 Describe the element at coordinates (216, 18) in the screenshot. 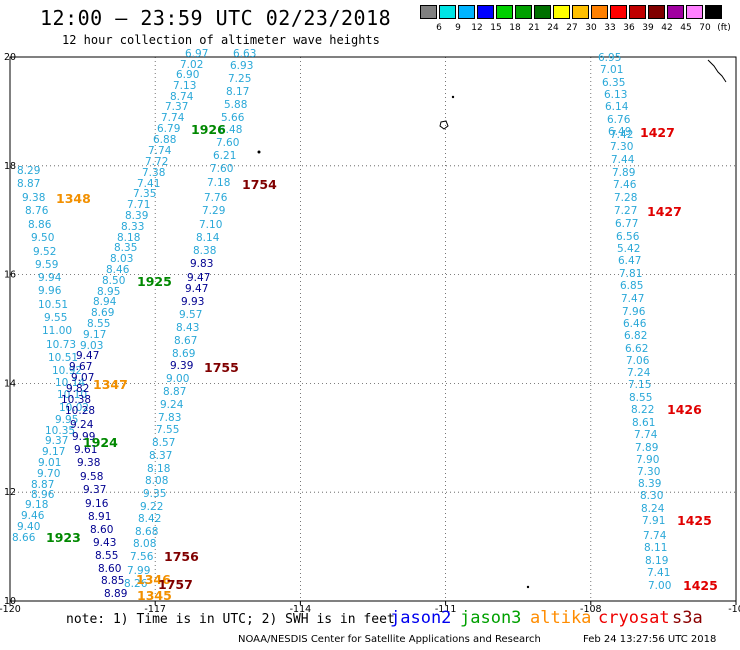

I see `map-title: 12:00 – 23:59 UTC 02/23/2018` at that location.